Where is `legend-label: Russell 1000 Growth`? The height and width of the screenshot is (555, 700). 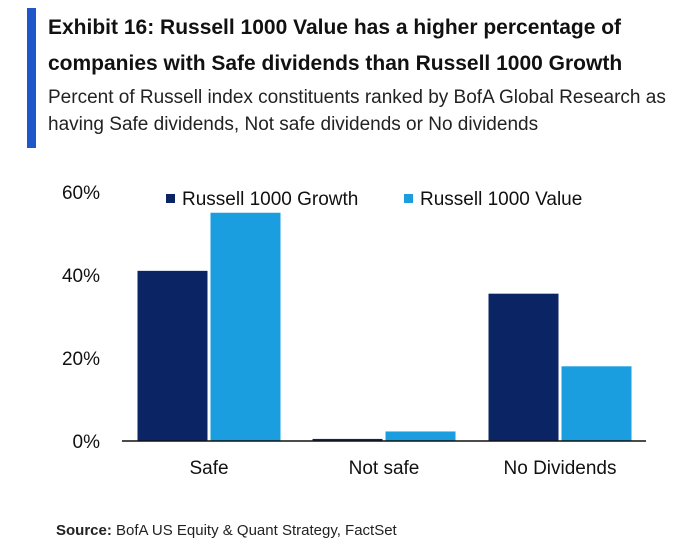 legend-label: Russell 1000 Growth is located at coordinates (270, 199).